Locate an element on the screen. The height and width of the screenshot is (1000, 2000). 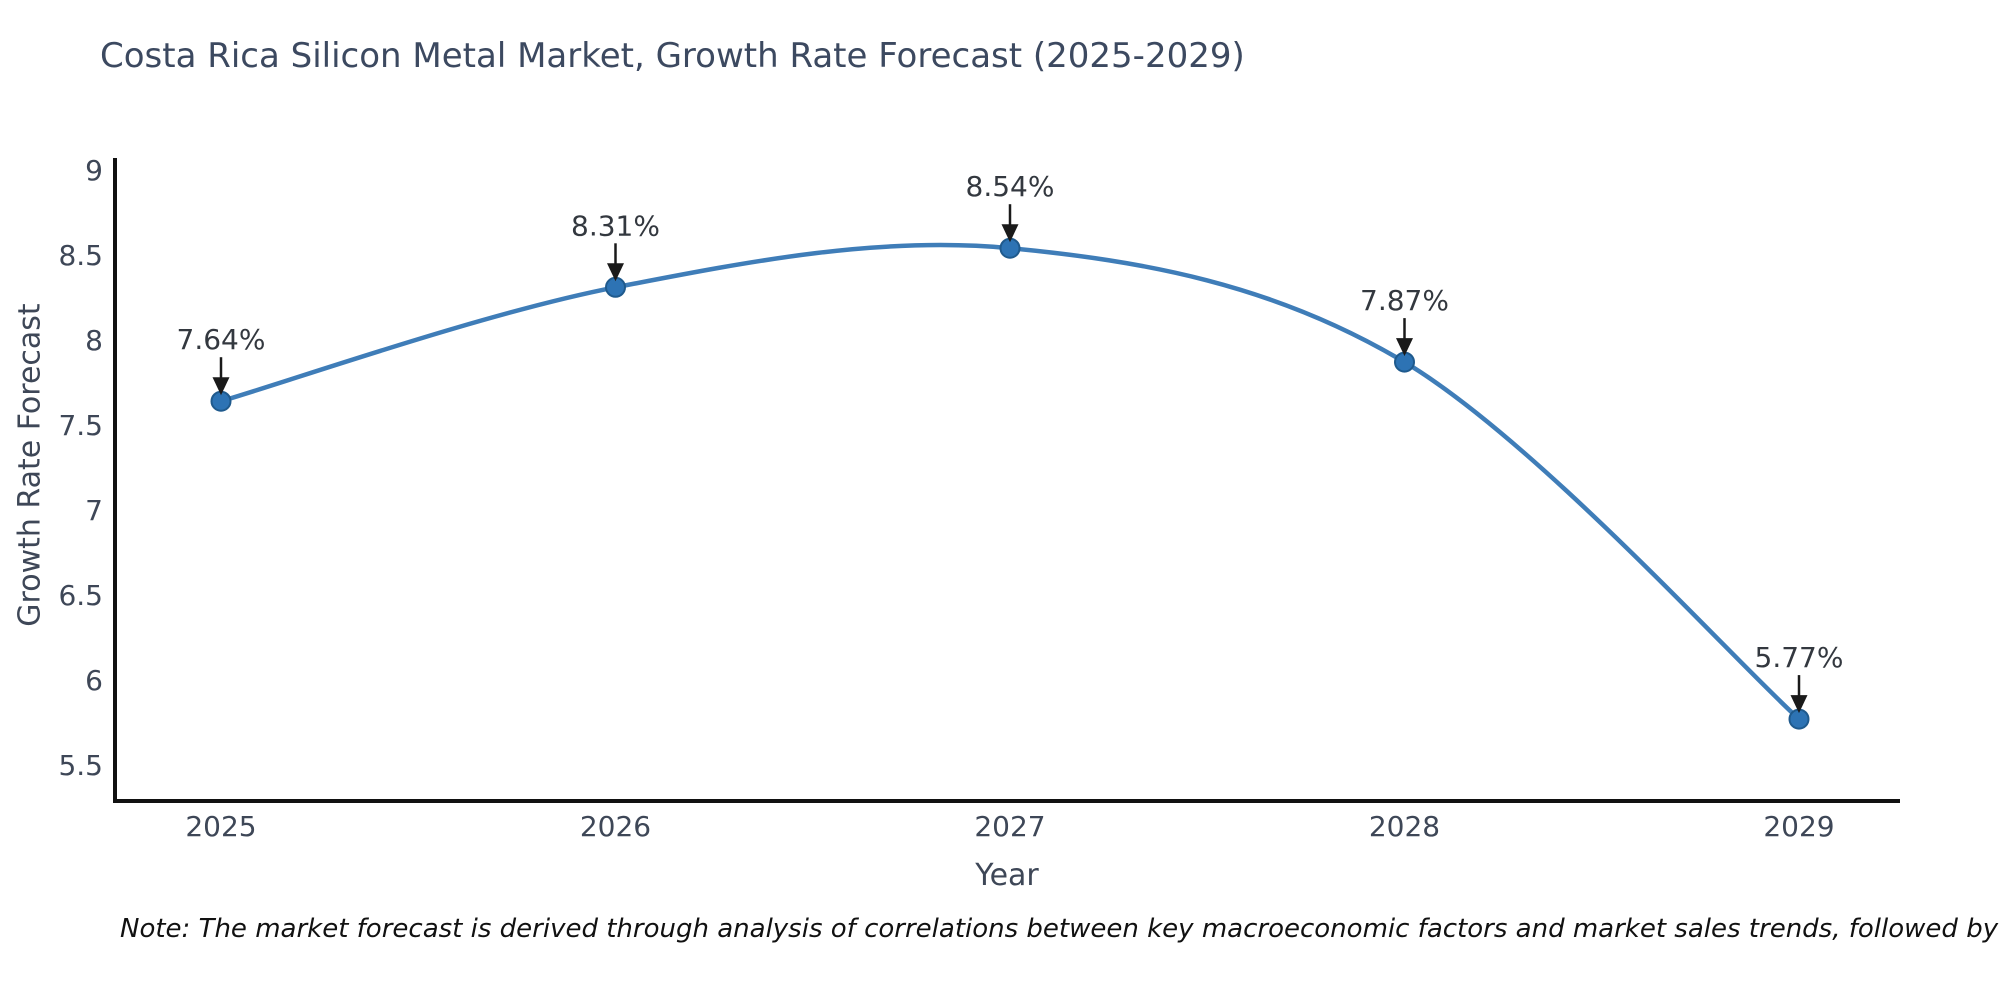
y-tick-label: 7.5 is located at coordinates (80, 425).